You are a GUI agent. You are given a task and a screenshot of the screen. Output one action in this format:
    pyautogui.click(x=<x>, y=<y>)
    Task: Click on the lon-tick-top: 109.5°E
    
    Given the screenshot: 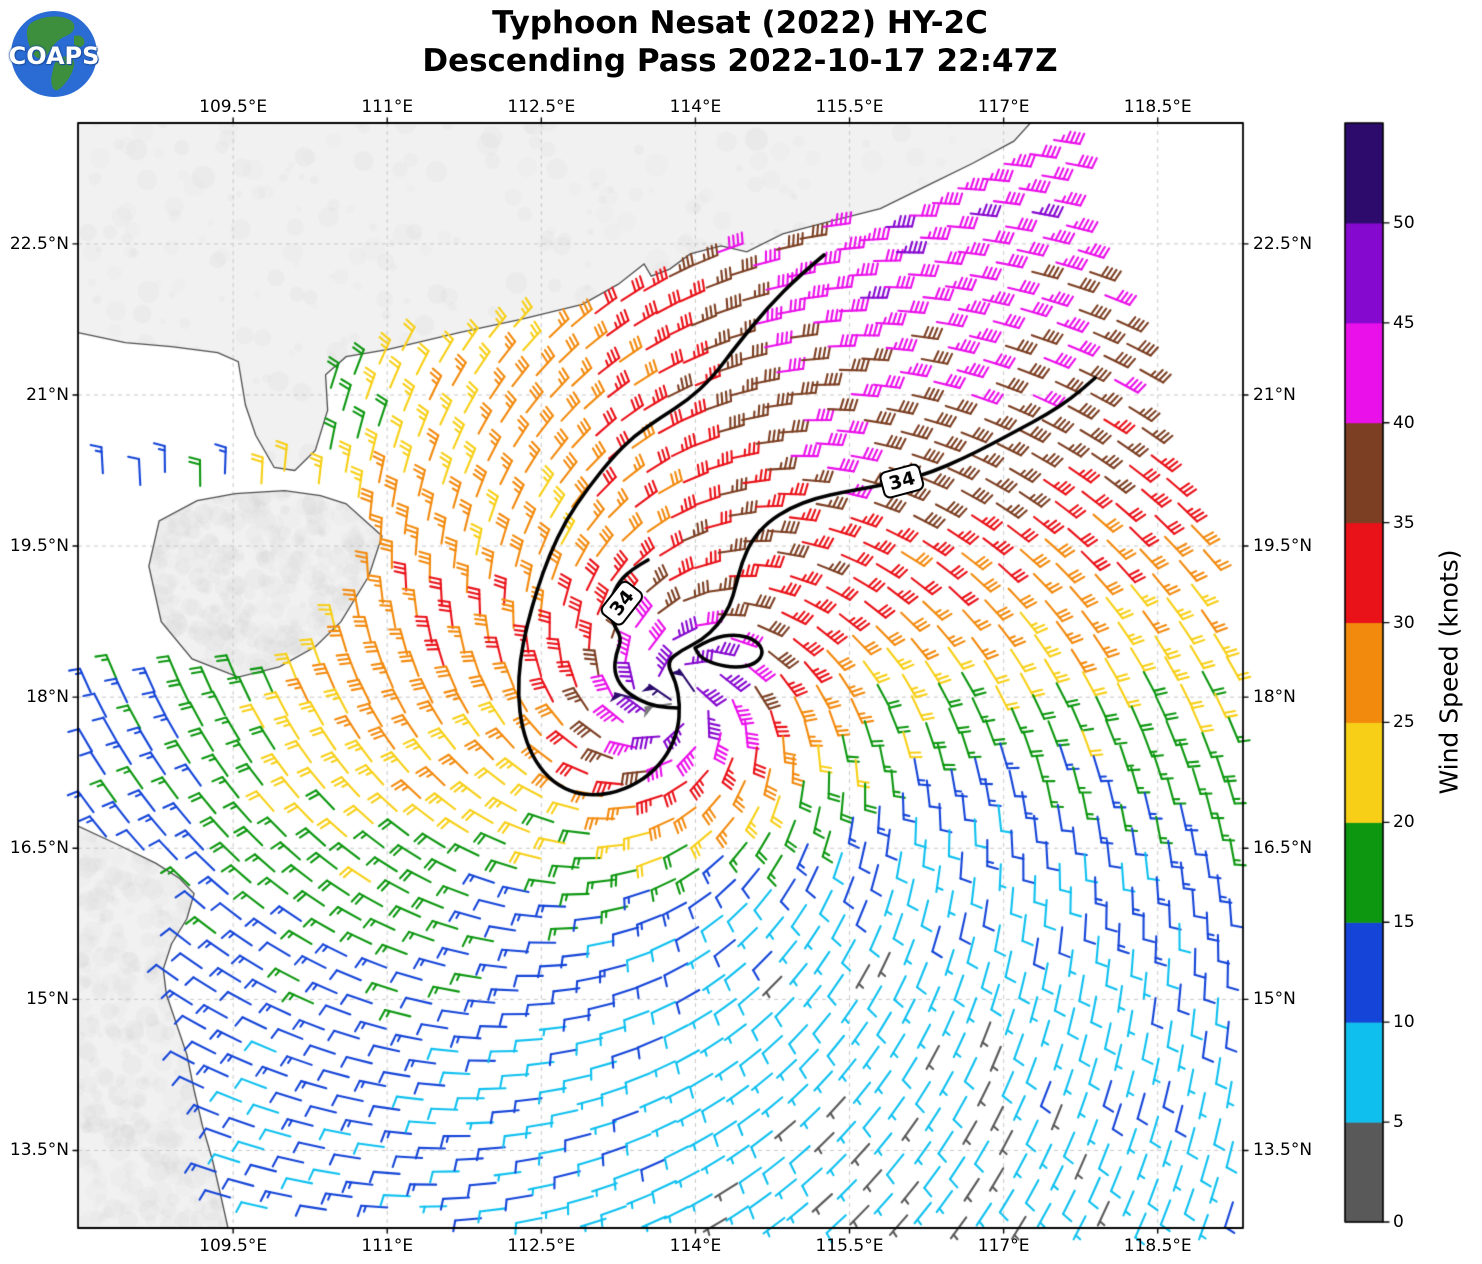 What is the action you would take?
    pyautogui.click(x=233, y=107)
    